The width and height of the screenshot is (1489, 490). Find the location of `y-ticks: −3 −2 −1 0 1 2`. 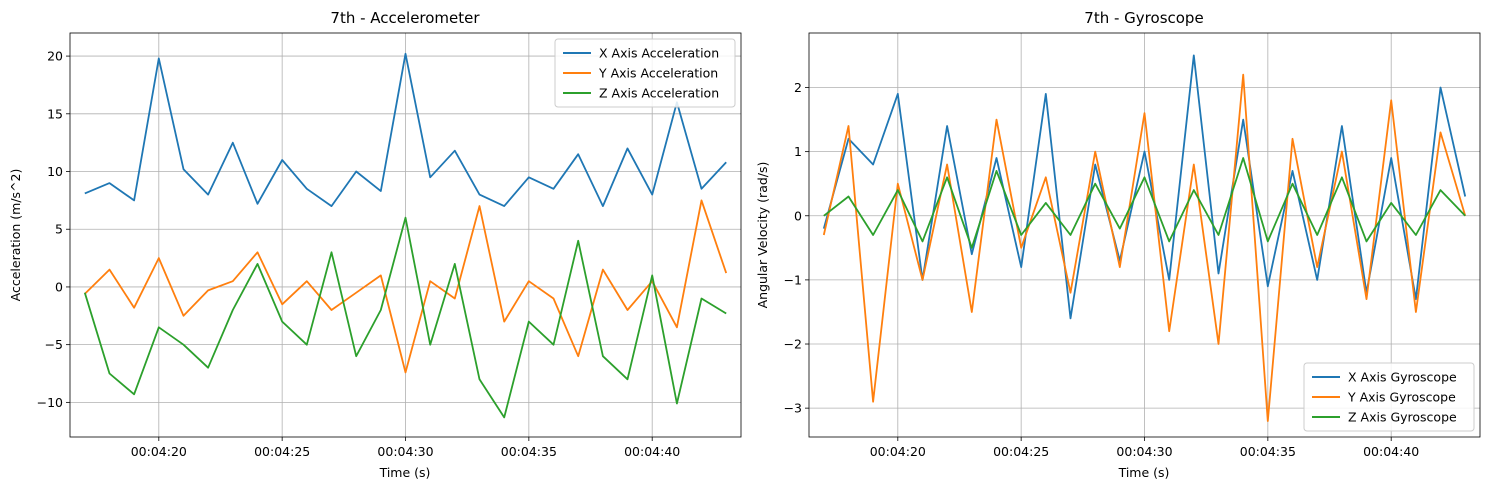

y-ticks: −3 −2 −1 0 1 2 is located at coordinates (796, 248).